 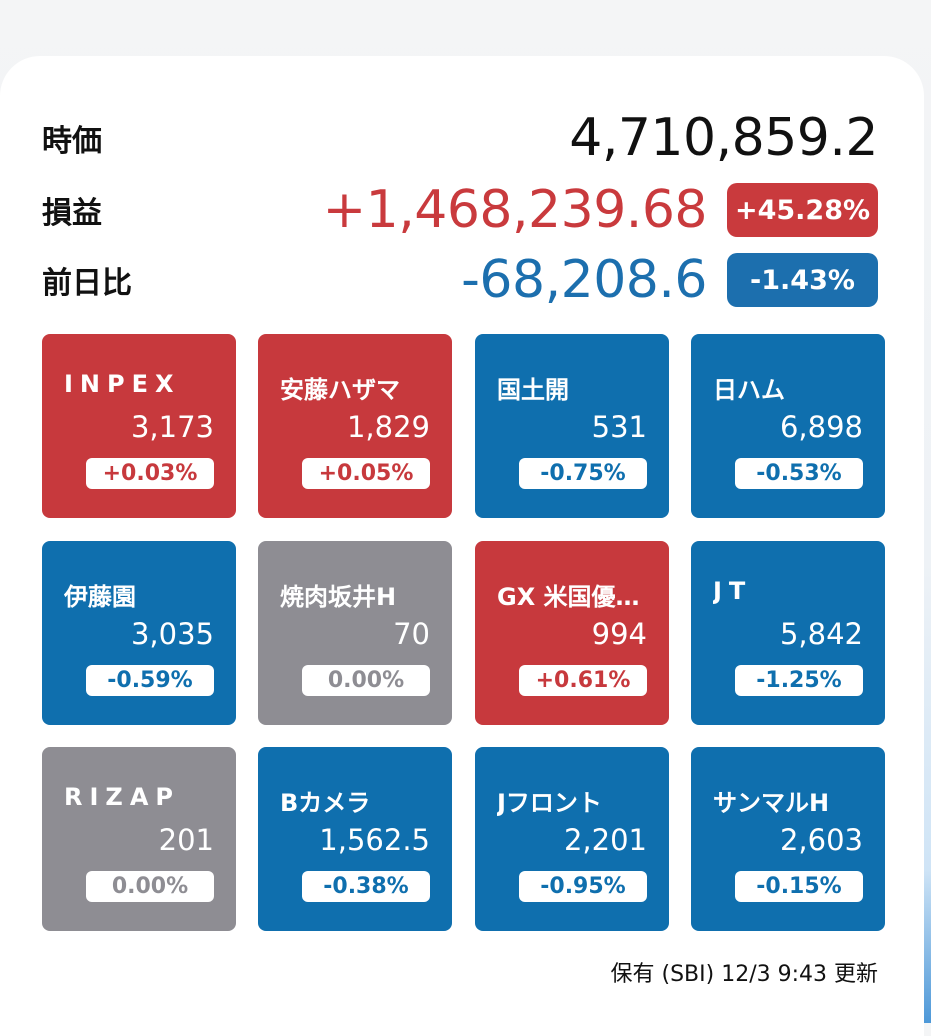 I want to click on market-value: 4,710,859.2, so click(x=723, y=138).